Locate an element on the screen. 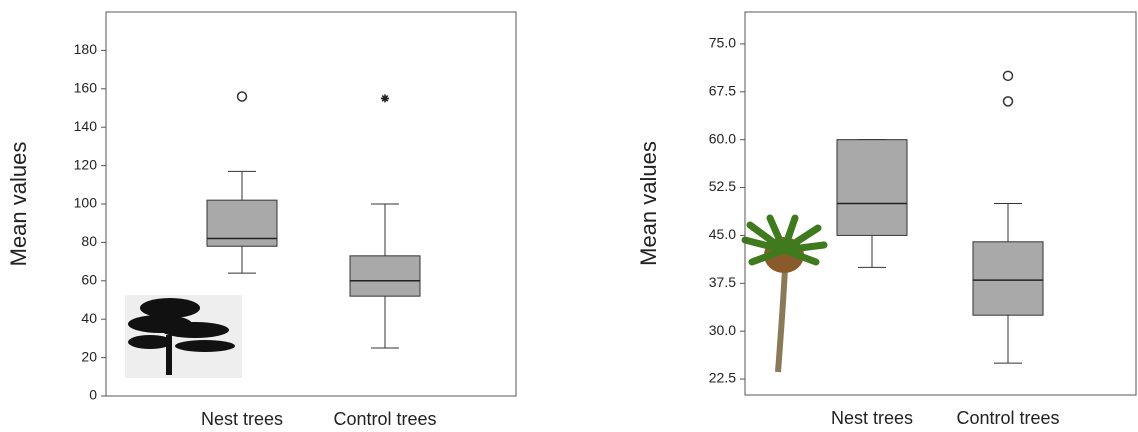  y-tick-label: 45.0 is located at coordinates (722, 234).